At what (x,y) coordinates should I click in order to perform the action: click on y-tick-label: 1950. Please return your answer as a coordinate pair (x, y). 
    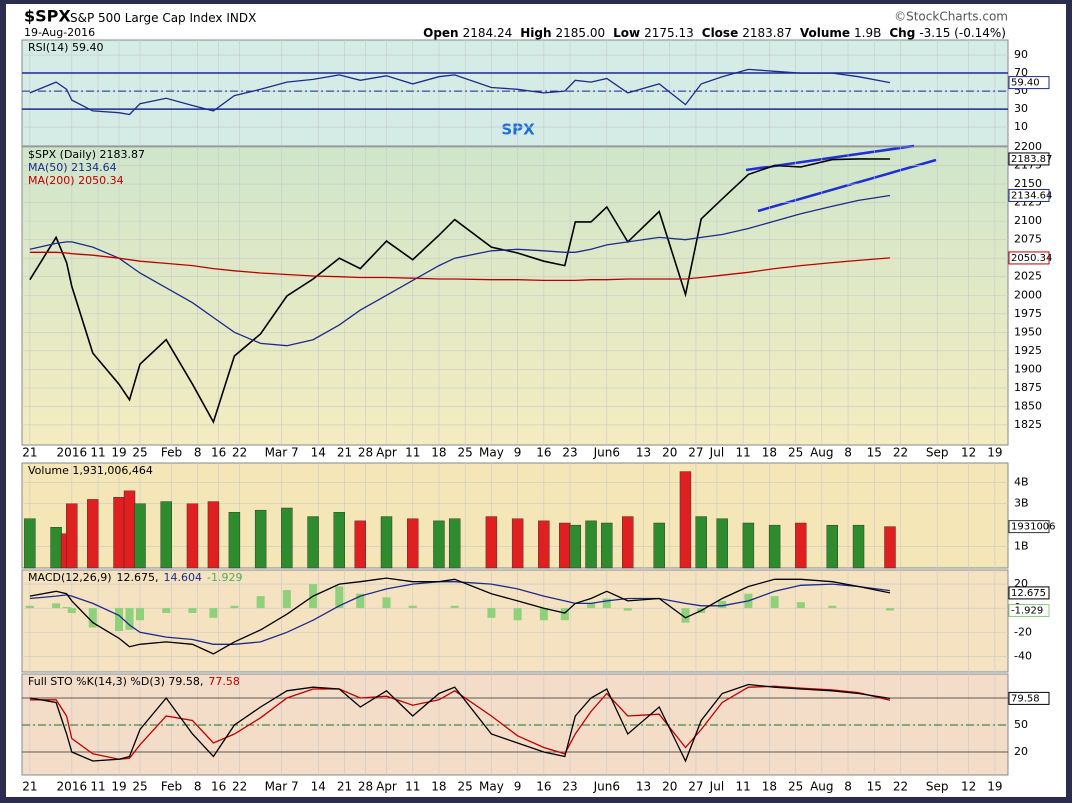
    Looking at the image, I should click on (1028, 331).